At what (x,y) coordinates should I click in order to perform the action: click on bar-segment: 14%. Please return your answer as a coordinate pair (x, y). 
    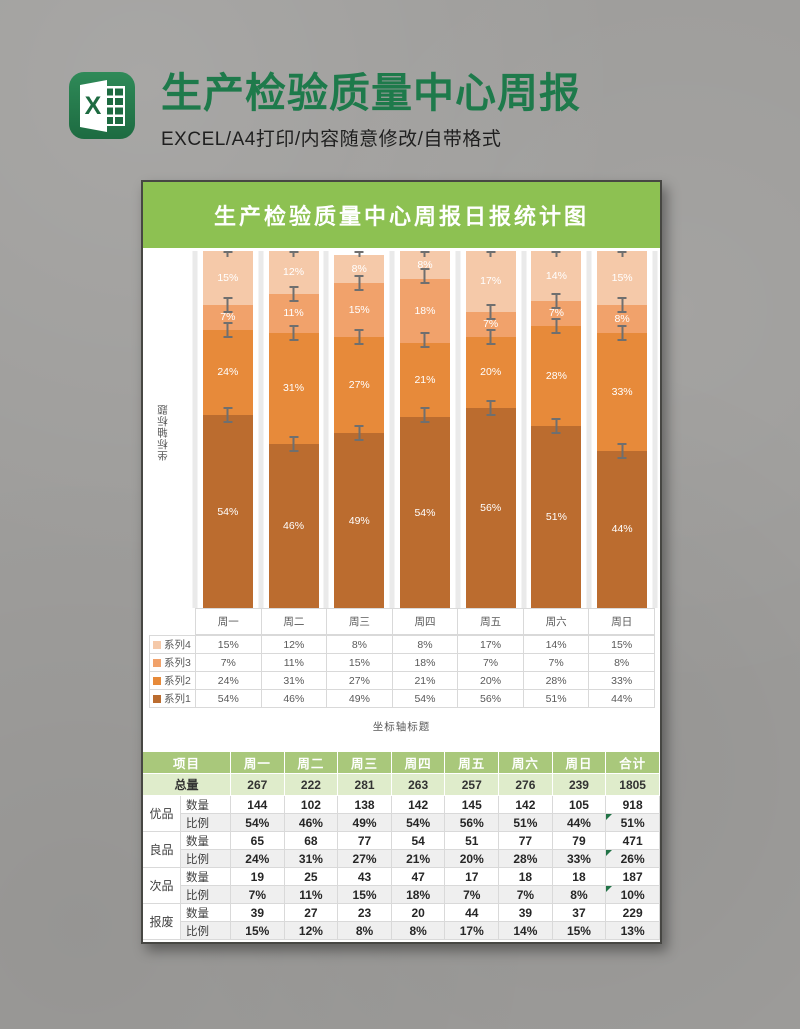
    Looking at the image, I should click on (556, 276).